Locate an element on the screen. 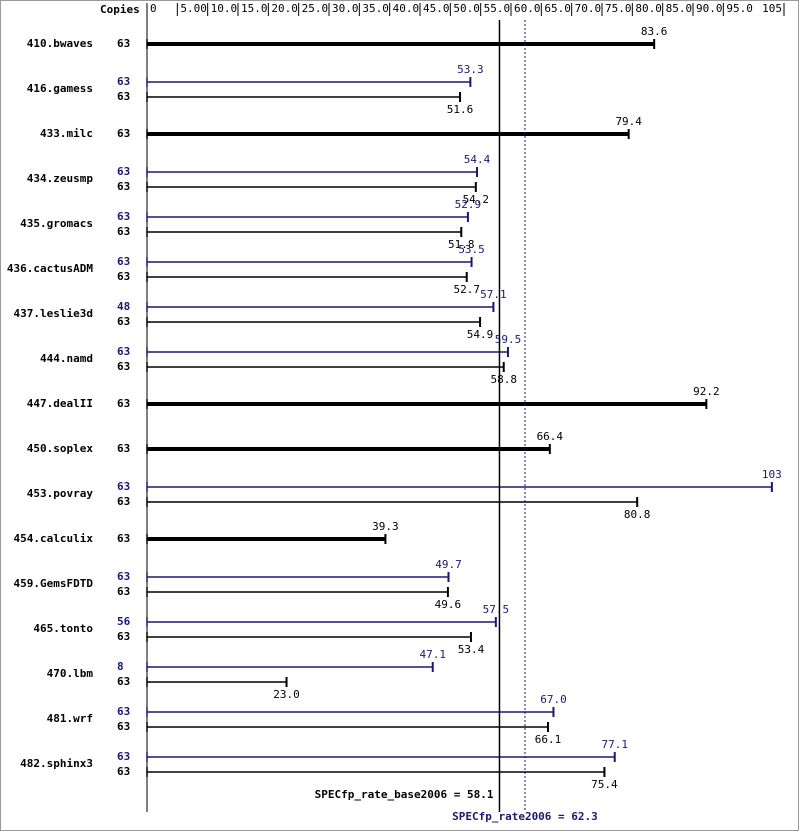  x-tick-label: 30.0 is located at coordinates (345, 8).